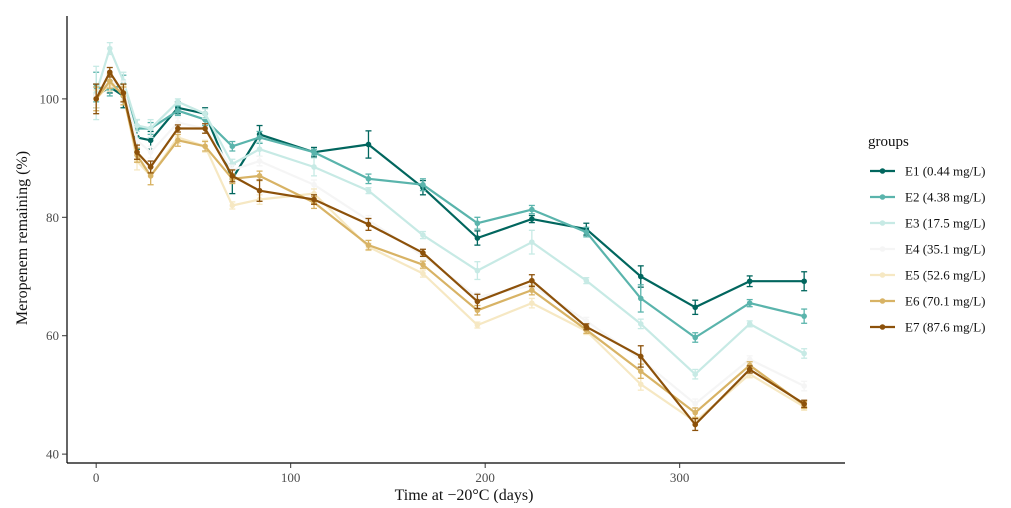 Image resolution: width=1011 pixels, height=508 pixels. What do you see at coordinates (50, 98) in the screenshot?
I see `y-tick-label: 100` at bounding box center [50, 98].